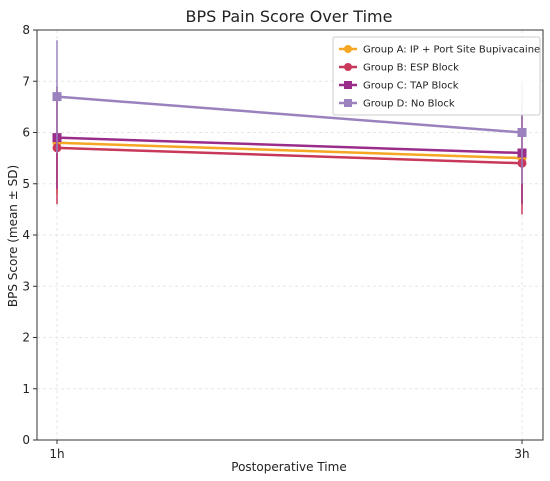 This screenshot has width=550, height=481. Describe the element at coordinates (26, 440) in the screenshot. I see `y-tick-label: 0` at that location.